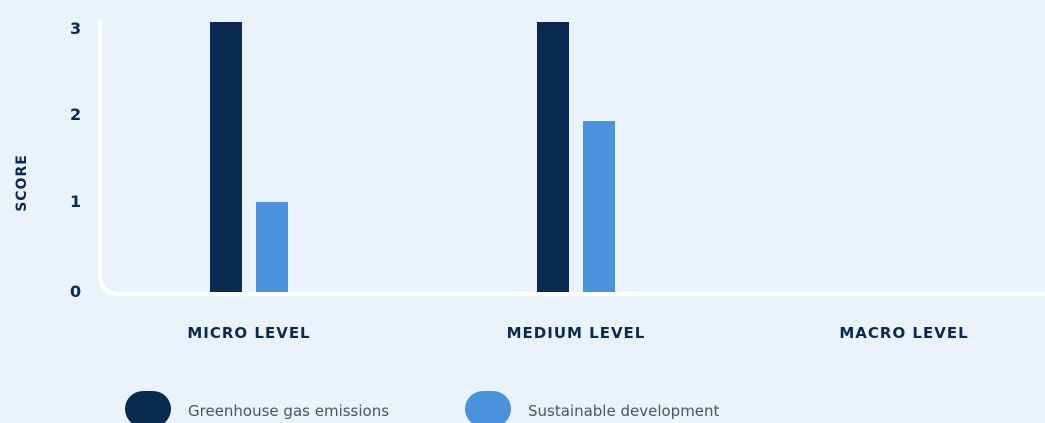  I want to click on legend-label: Greenhouse gas emissions, so click(288, 411).